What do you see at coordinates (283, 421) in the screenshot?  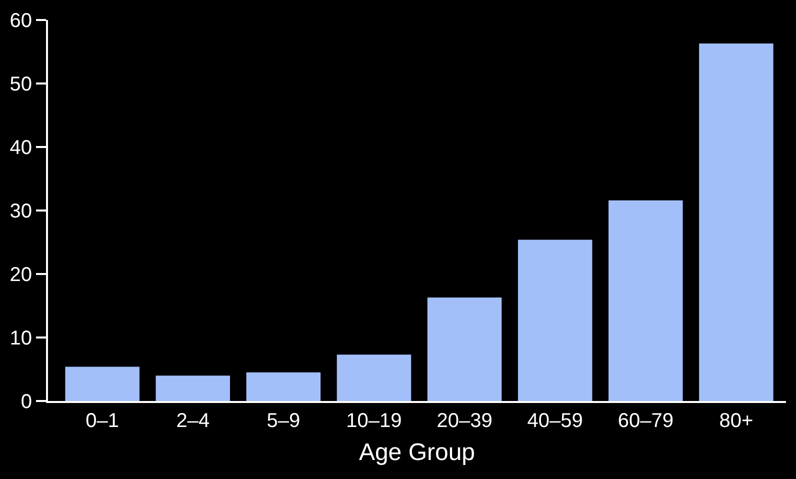 I see `x-tick-label: 5–9` at bounding box center [283, 421].